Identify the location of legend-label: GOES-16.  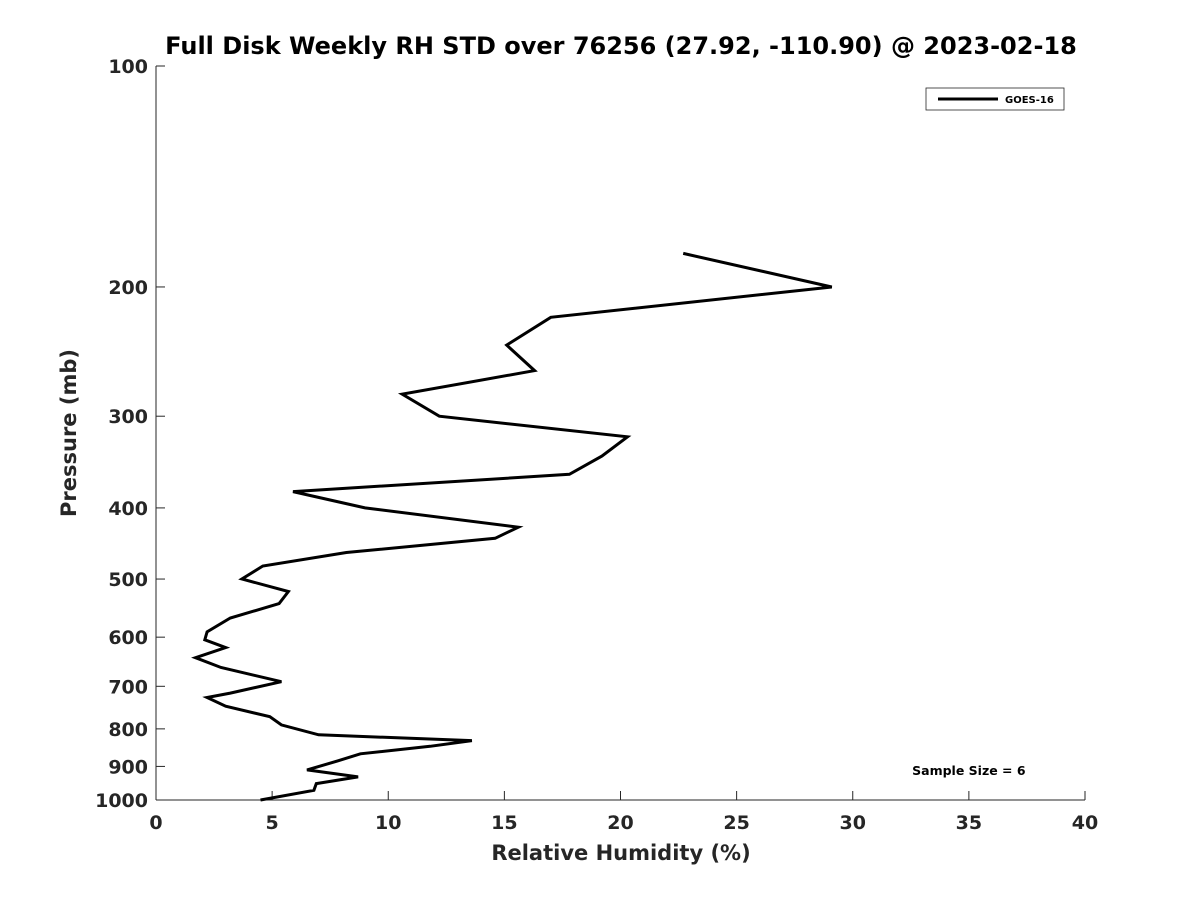
(1029, 100).